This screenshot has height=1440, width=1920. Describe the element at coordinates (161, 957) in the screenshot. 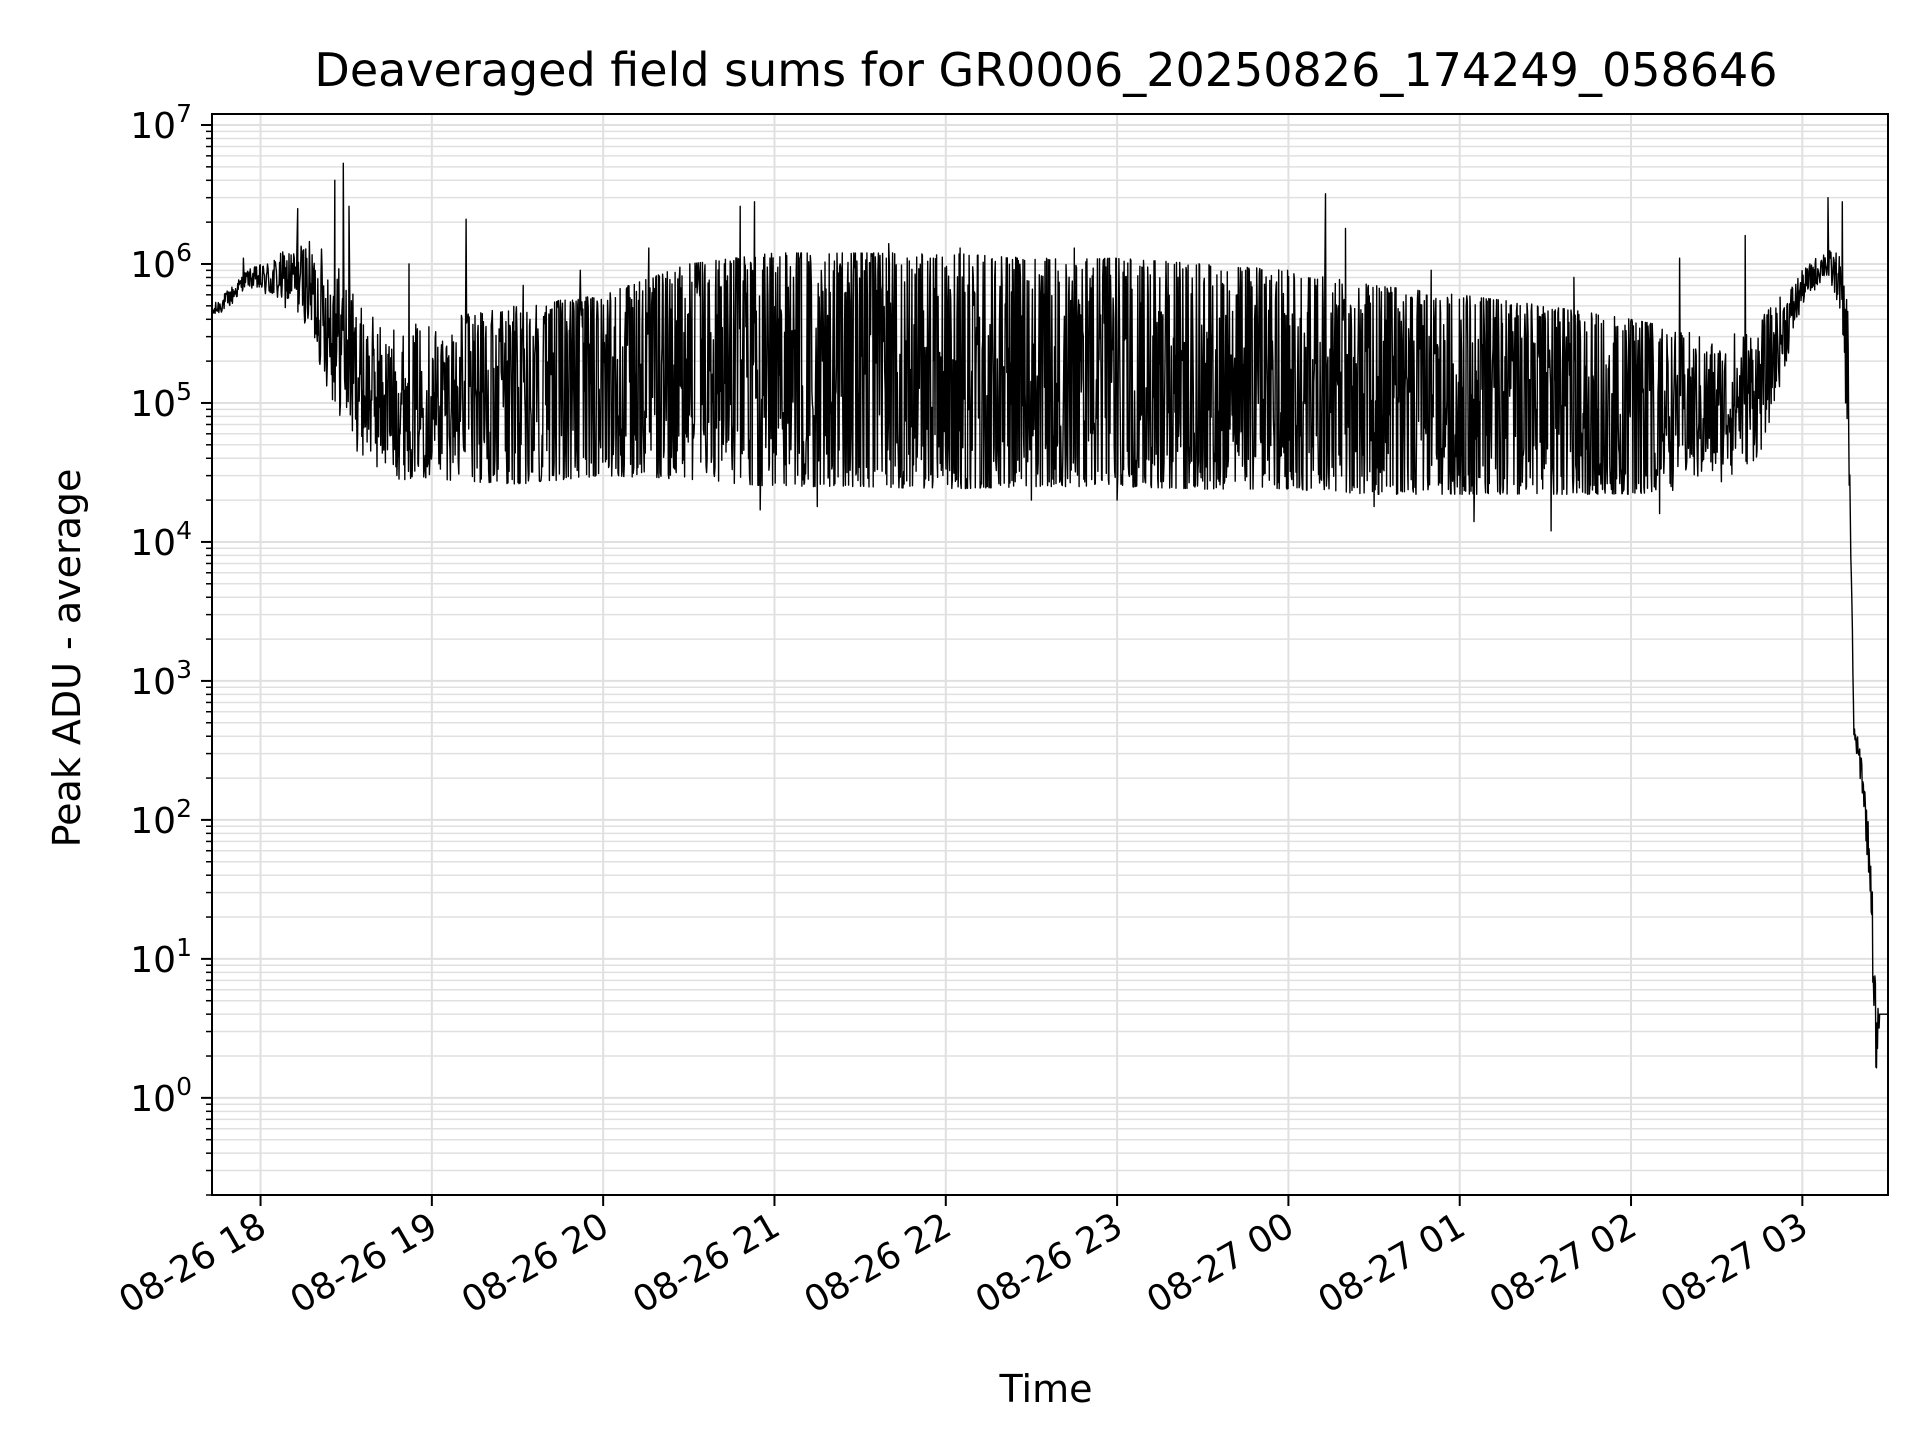

I see `y-tick-label: 10¹` at that location.